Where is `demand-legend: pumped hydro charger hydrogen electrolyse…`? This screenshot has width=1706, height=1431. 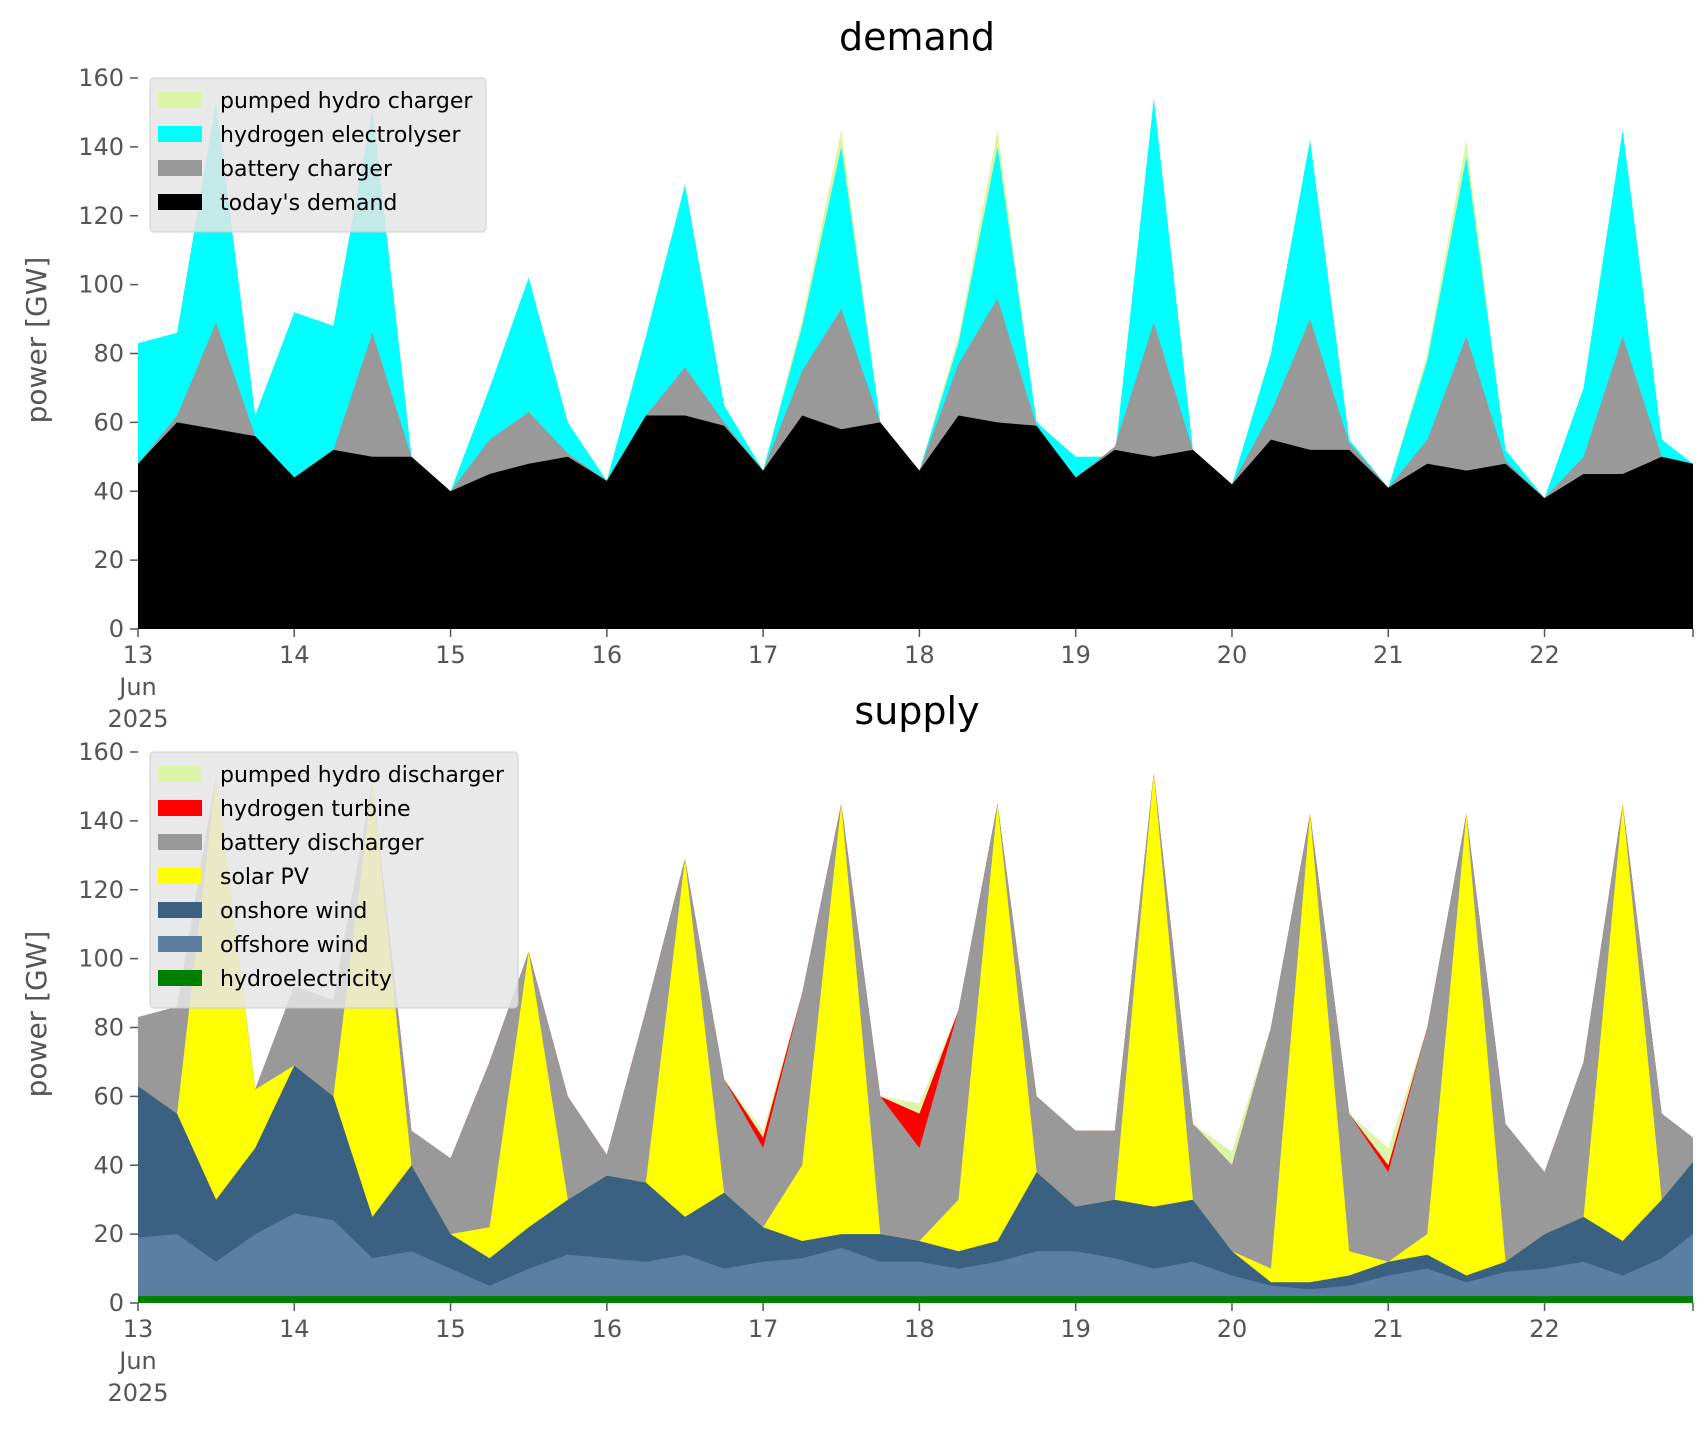 demand-legend: pumped hydro charger hydrogen electrolyse… is located at coordinates (318, 155).